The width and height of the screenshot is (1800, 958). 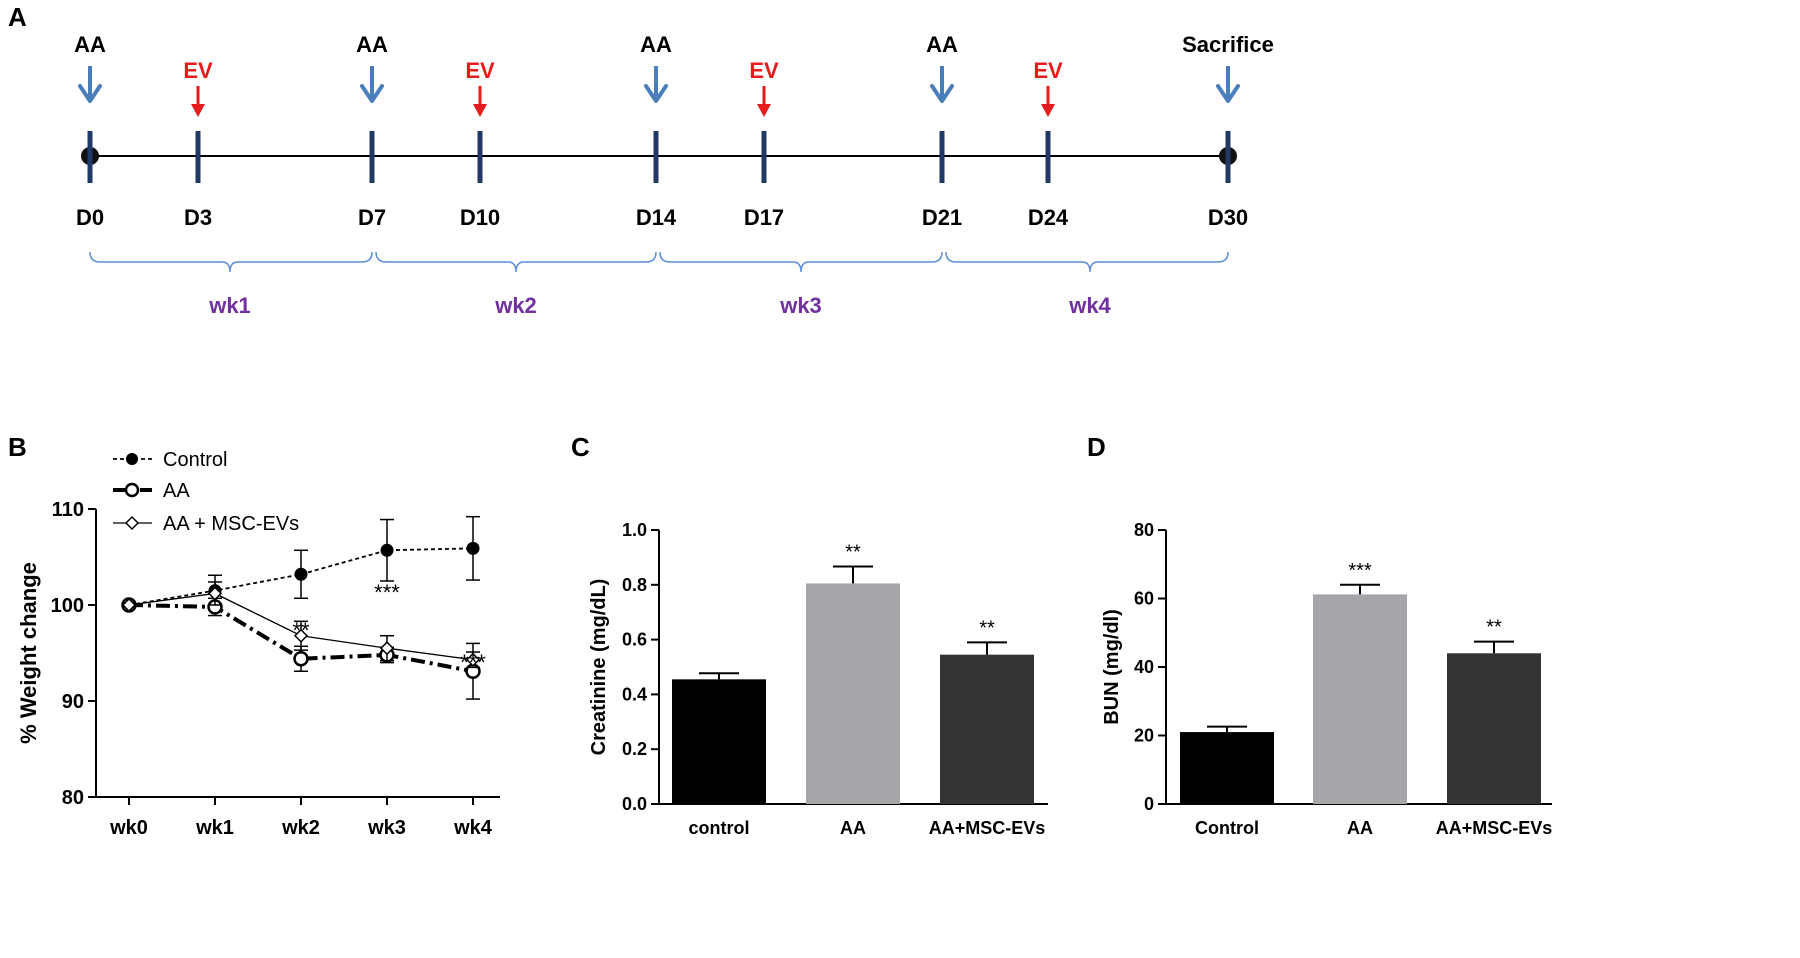 I want to click on day-label: D7, so click(x=372, y=217).